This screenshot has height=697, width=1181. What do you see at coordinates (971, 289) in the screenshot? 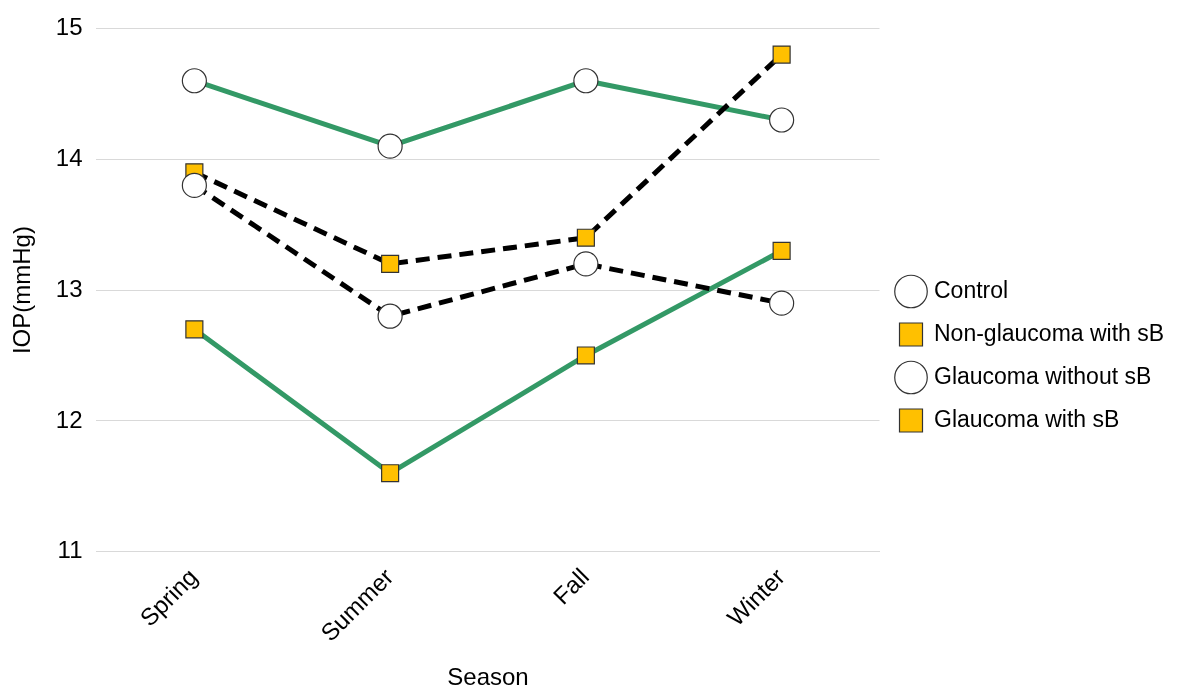
I see `legend-label: Control` at bounding box center [971, 289].